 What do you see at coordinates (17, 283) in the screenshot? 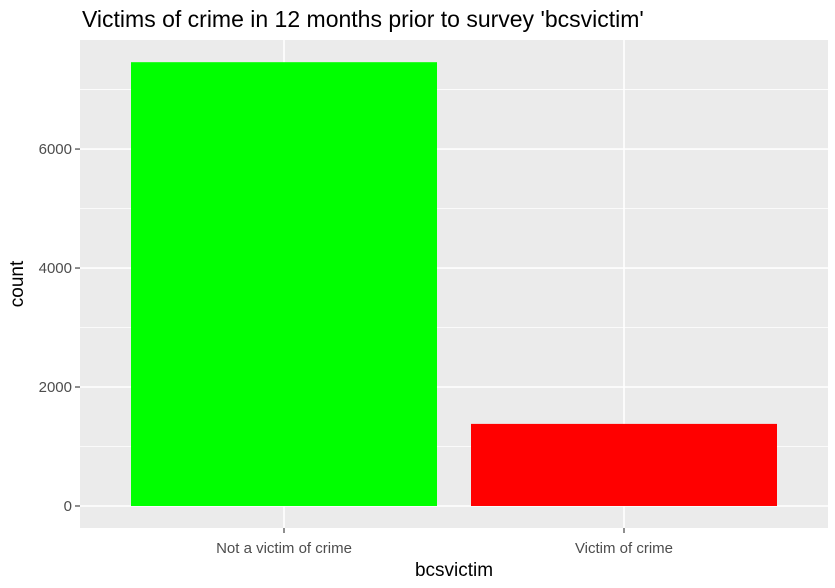
I see `y-axis-title: count` at bounding box center [17, 283].